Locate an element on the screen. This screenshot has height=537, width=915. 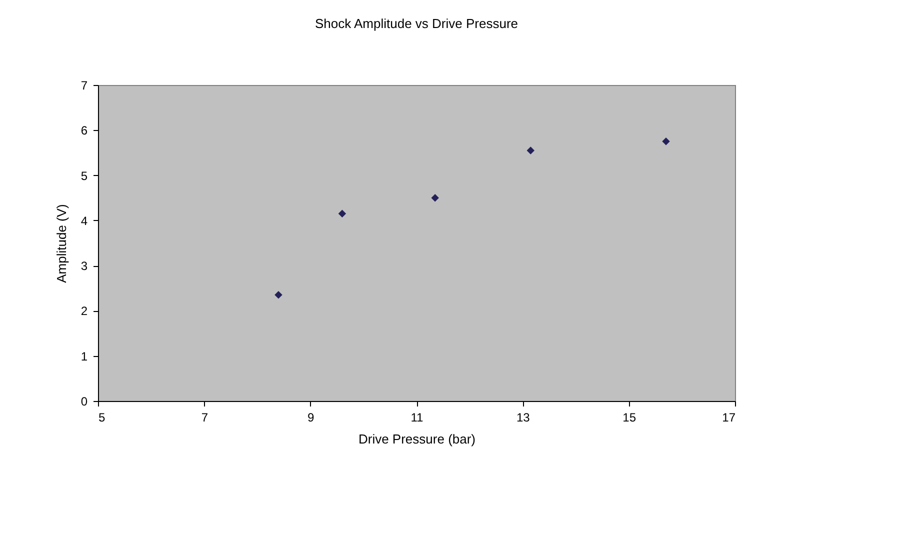
y-tick-label: 5 is located at coordinates (84, 175).